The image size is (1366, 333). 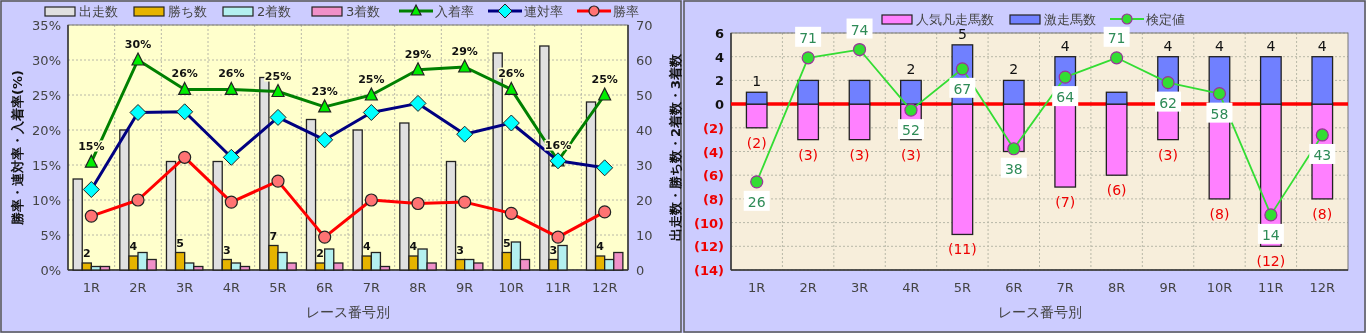 What do you see at coordinates (756, 201) in the screenshot?
I see `data-label: 26` at bounding box center [756, 201].